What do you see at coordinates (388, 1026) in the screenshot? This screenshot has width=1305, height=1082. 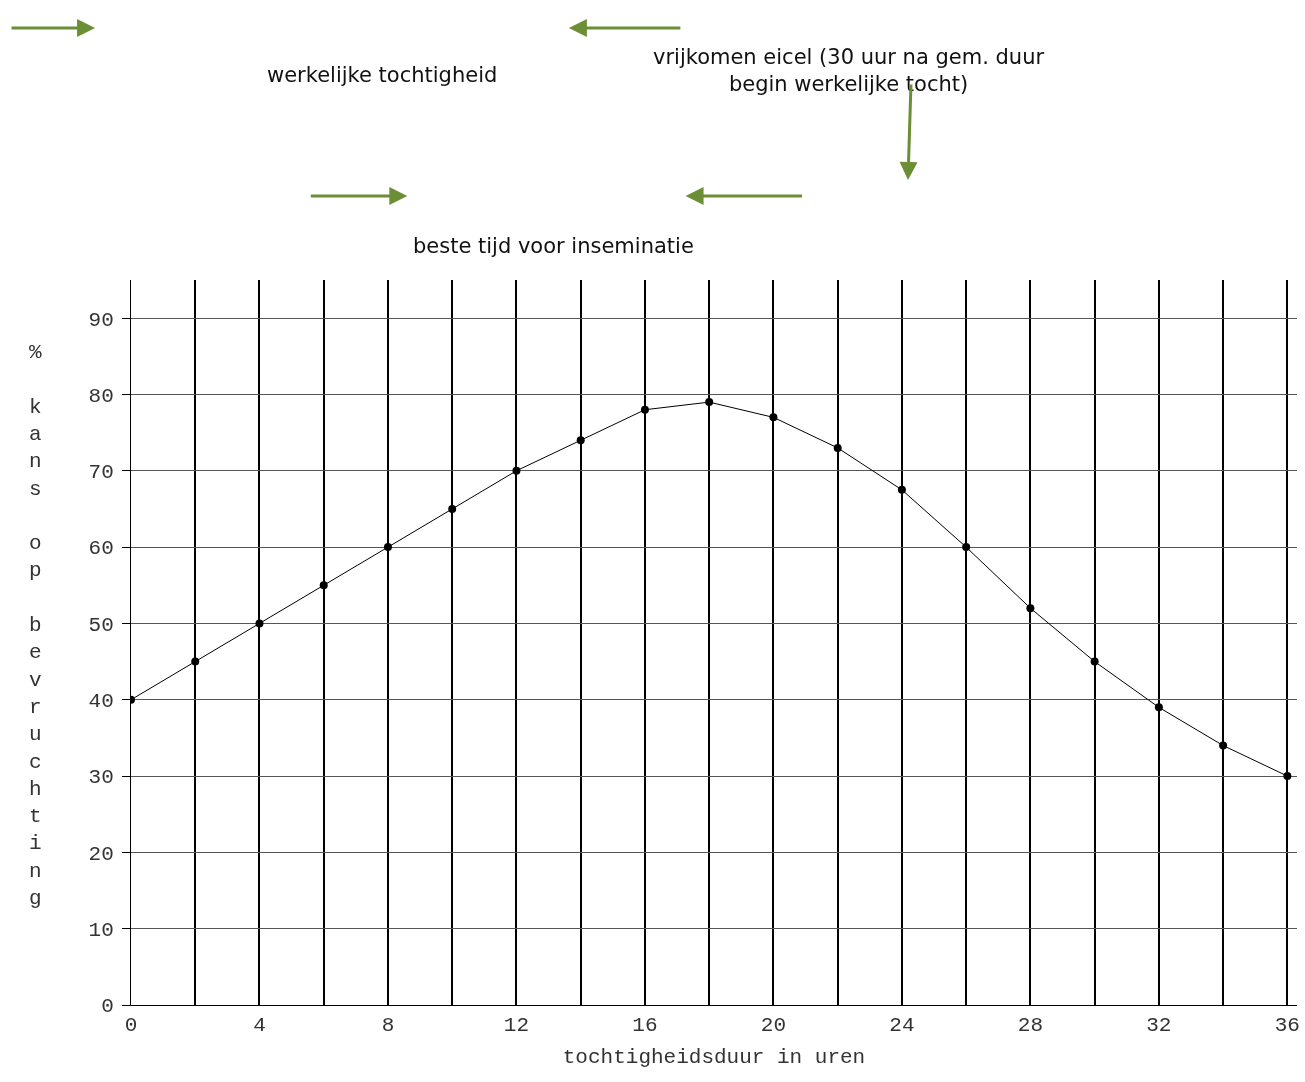 I see `x-tick-label: 8` at bounding box center [388, 1026].